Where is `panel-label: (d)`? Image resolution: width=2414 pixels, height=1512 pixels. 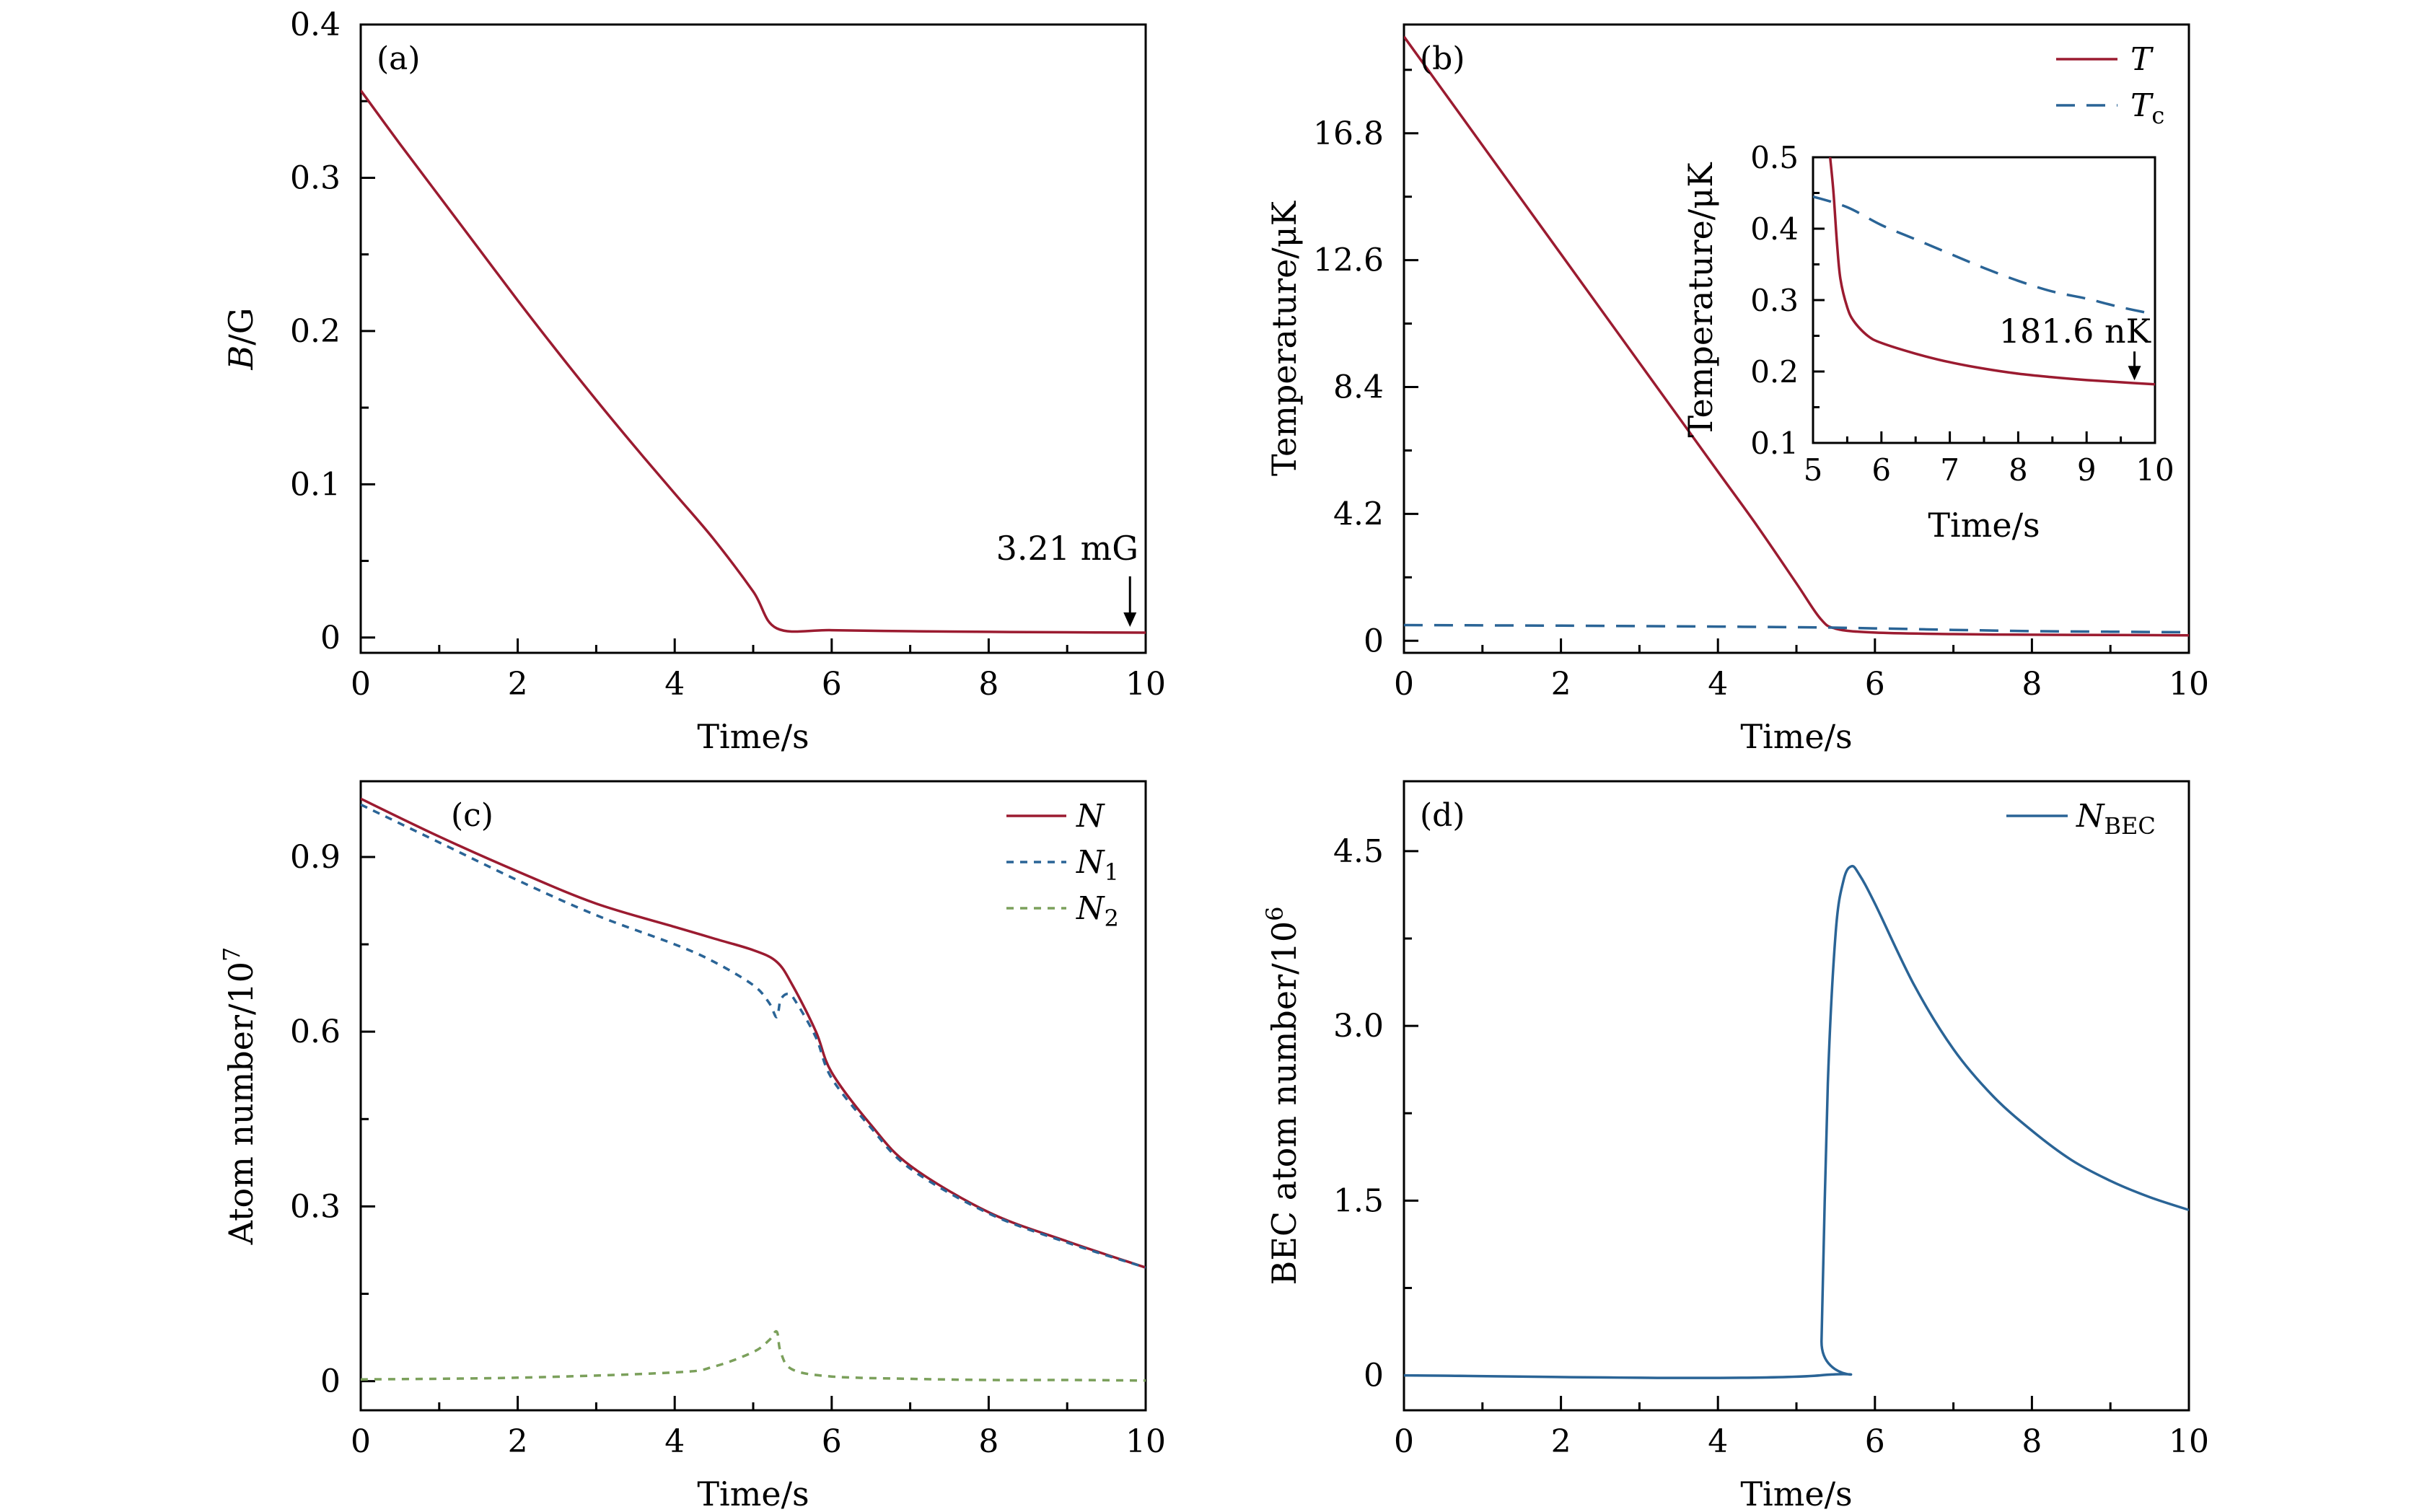
panel-label: (d) is located at coordinates (1442, 816).